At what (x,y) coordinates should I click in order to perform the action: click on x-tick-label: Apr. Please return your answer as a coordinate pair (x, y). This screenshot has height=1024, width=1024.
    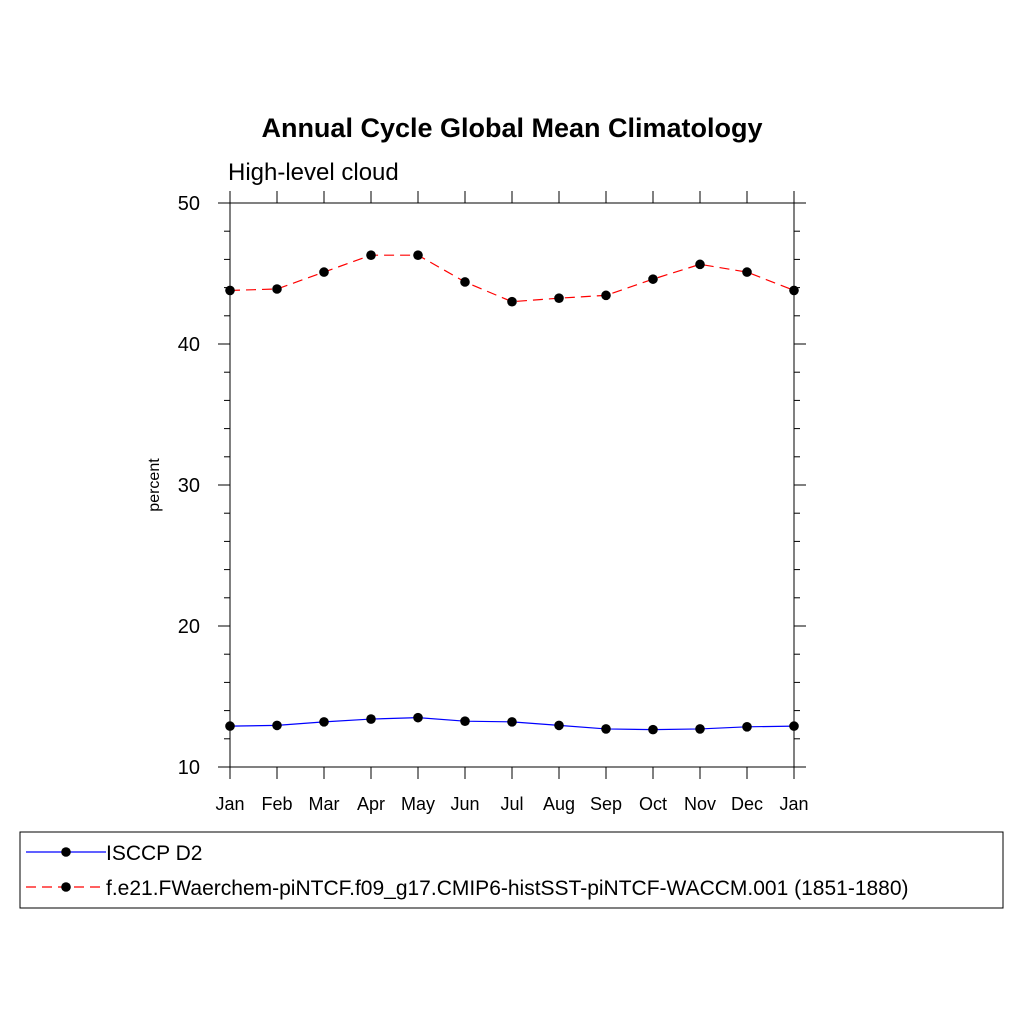
    Looking at the image, I should click on (371, 804).